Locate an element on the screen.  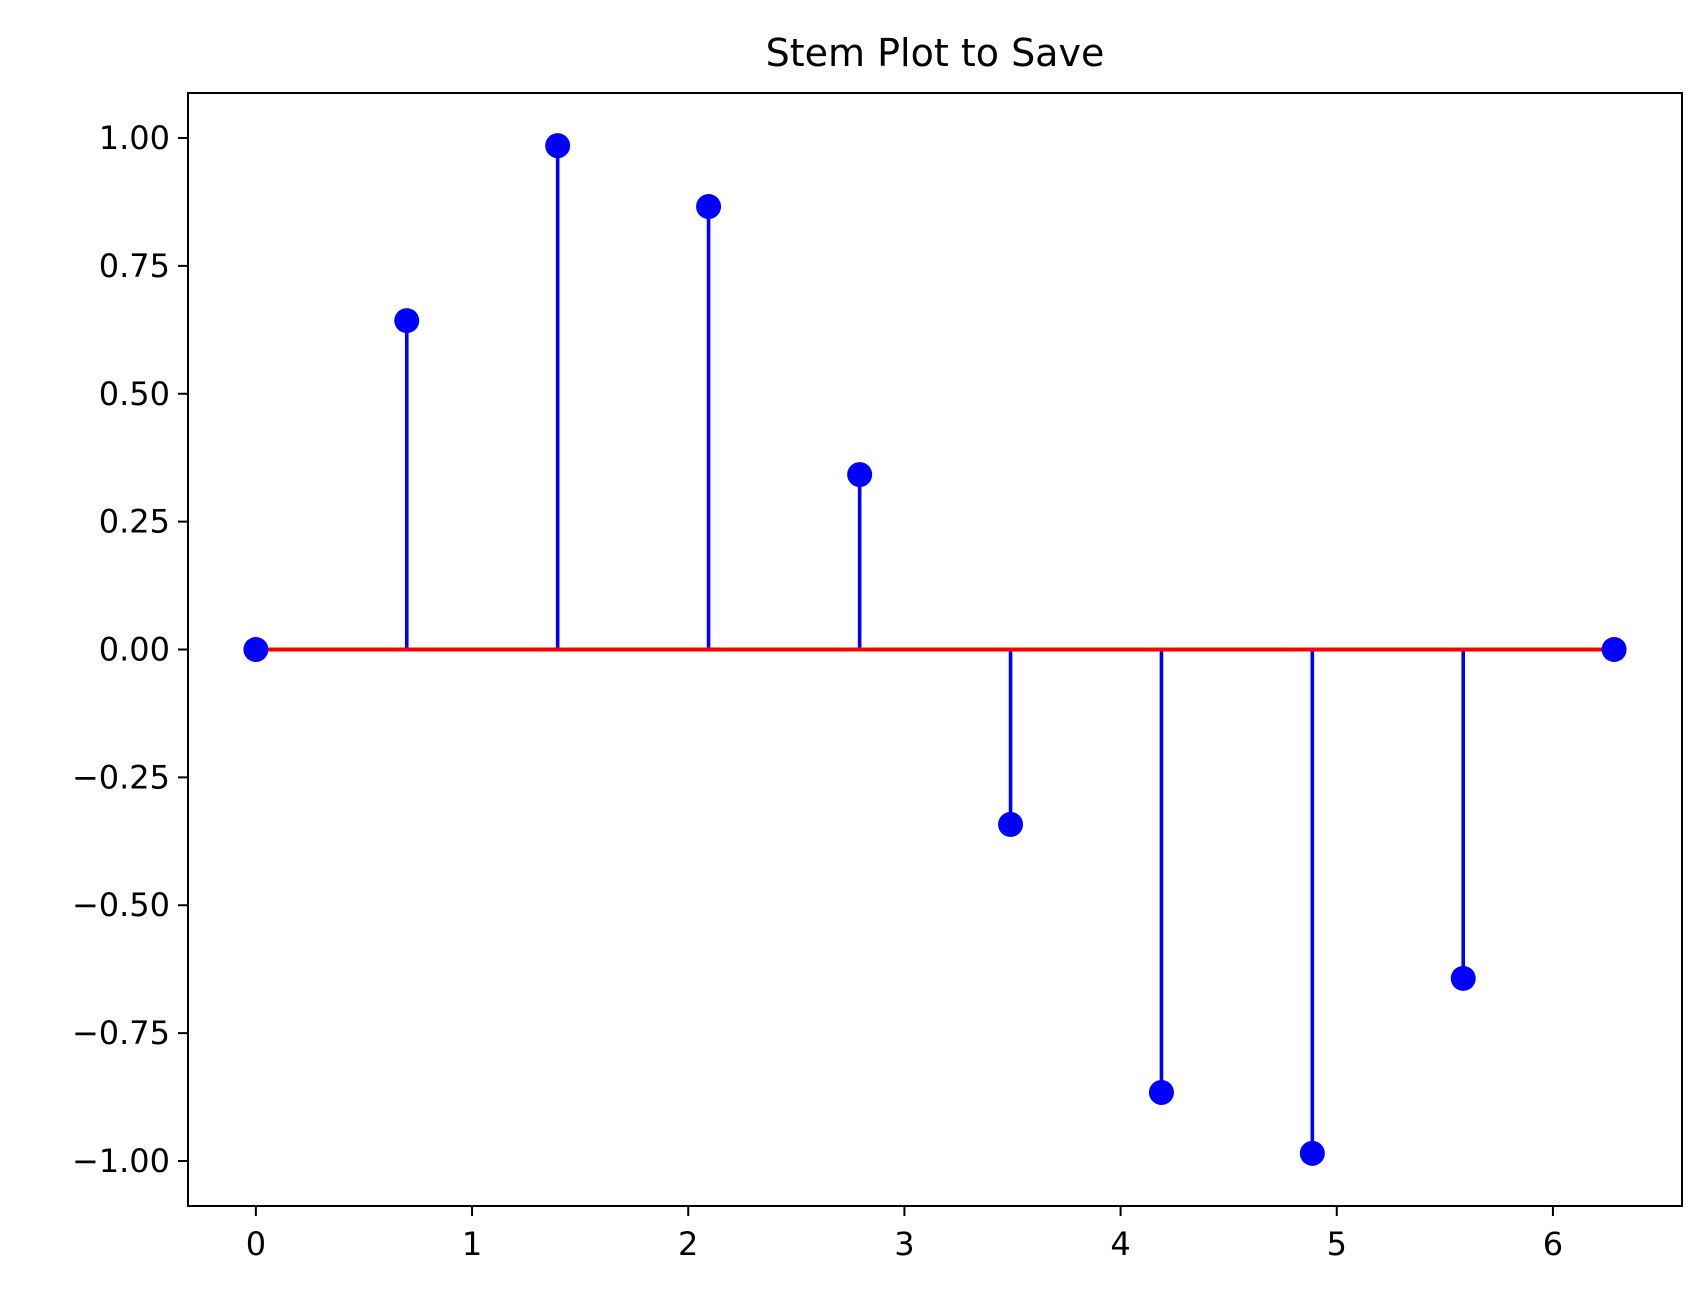
chart-title: Stem Plot to Save is located at coordinates (935, 53).